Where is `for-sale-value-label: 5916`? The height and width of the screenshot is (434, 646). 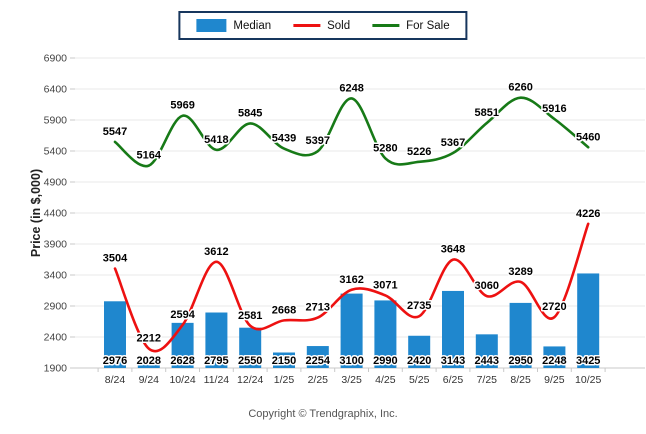 for-sale-value-label: 5916 is located at coordinates (554, 109).